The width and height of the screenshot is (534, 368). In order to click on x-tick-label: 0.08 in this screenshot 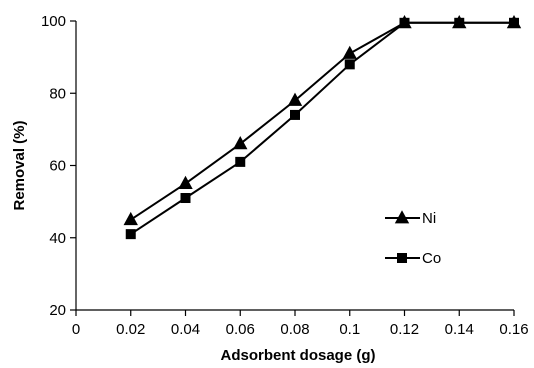, I will do `click(294, 329)`.